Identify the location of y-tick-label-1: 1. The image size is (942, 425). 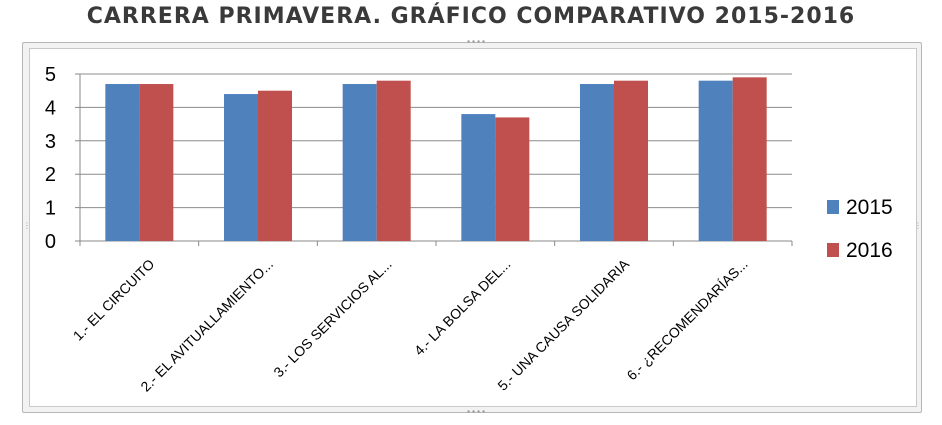
(50, 209).